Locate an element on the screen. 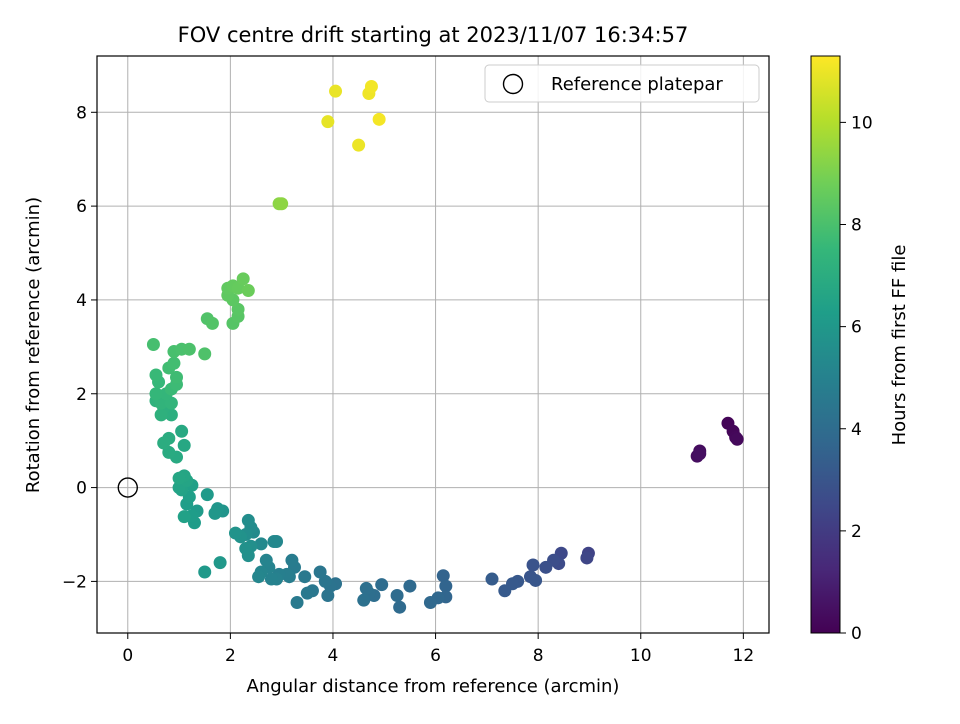 This screenshot has height=724, width=960. legend-marker-icon is located at coordinates (513, 84).